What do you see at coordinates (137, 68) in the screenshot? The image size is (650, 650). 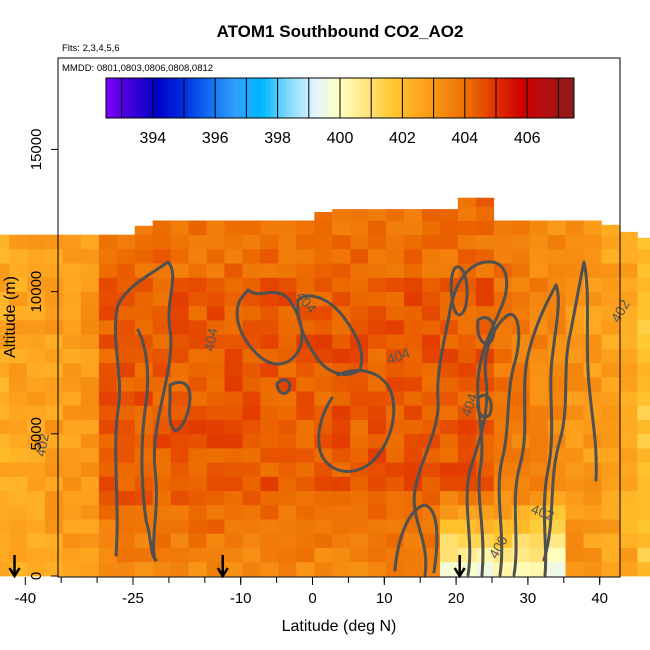 I see `dates-note: MMDD: 0801,0803,0806,0808,0812` at bounding box center [137, 68].